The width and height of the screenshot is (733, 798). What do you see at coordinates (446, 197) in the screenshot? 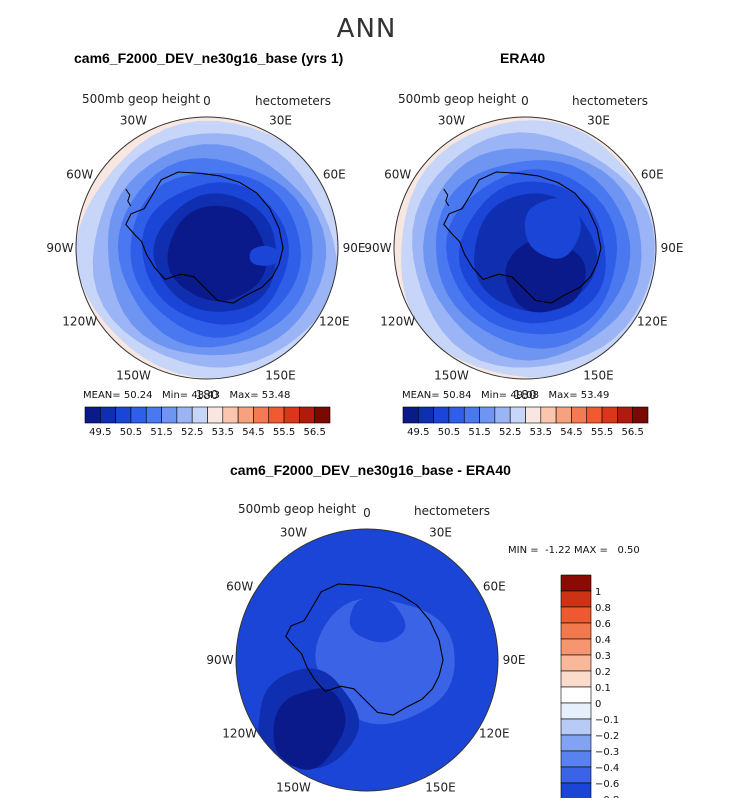
I see `panel2-coastline` at bounding box center [446, 197].